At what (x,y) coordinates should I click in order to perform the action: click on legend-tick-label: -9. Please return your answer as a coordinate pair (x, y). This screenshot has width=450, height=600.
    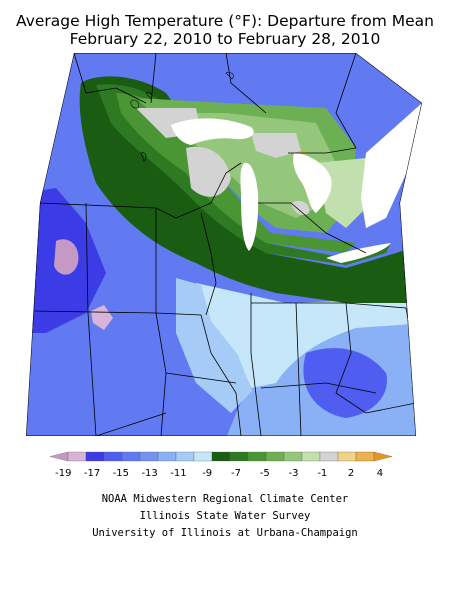
    Looking at the image, I should click on (207, 473).